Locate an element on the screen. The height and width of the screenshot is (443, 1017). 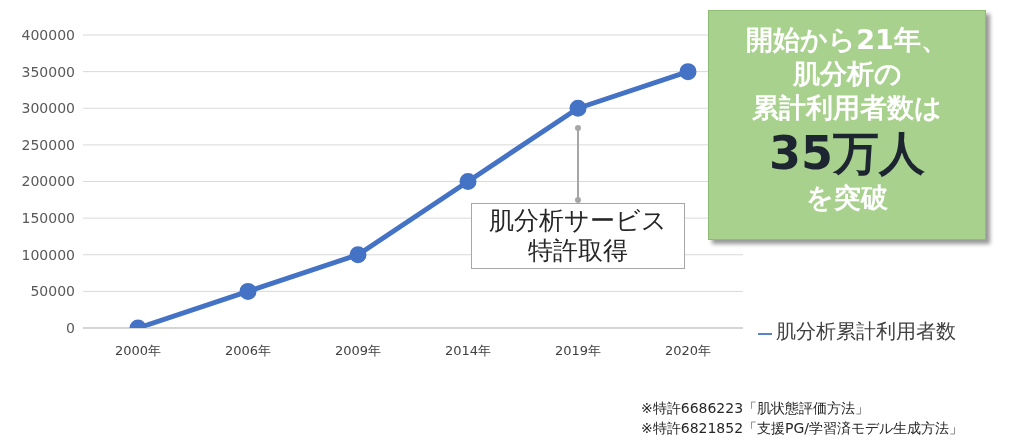
x-tick-label: 2006年 is located at coordinates (248, 351).